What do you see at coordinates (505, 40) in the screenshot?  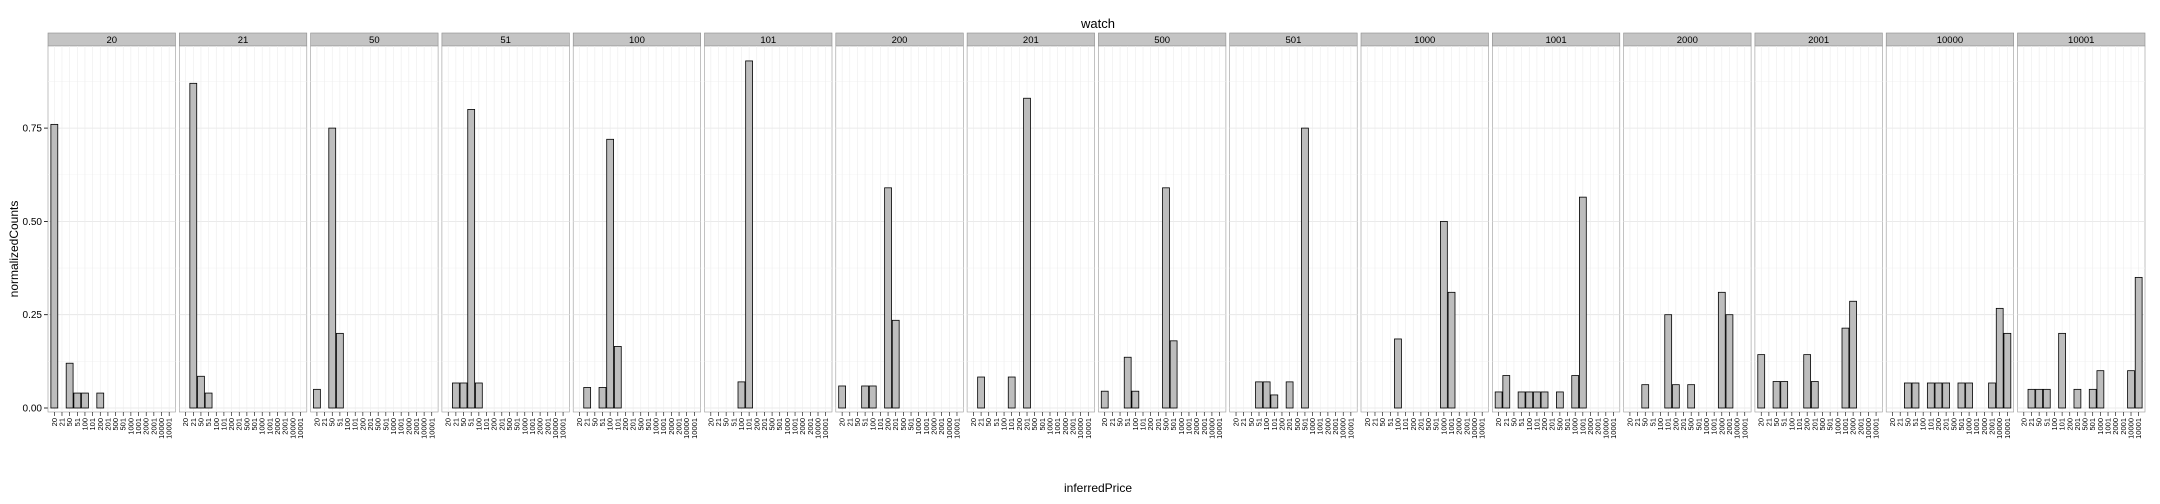 I see `facet-strip-label: 51` at bounding box center [505, 40].